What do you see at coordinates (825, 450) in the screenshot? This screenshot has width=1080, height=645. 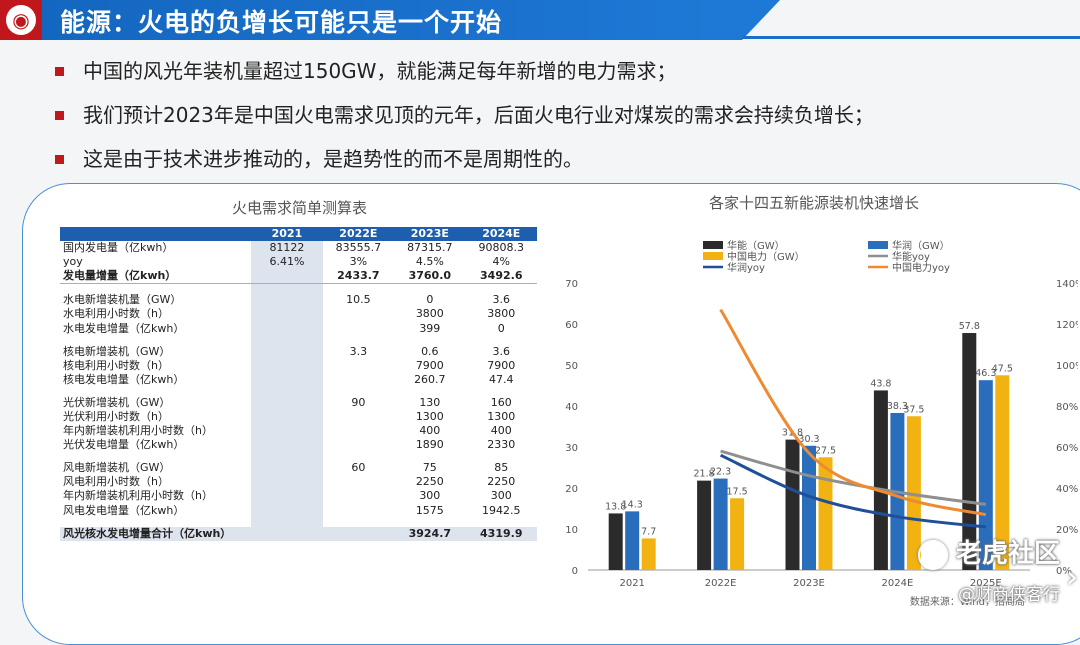 I see `bar-data-label: 27.5` at bounding box center [825, 450].